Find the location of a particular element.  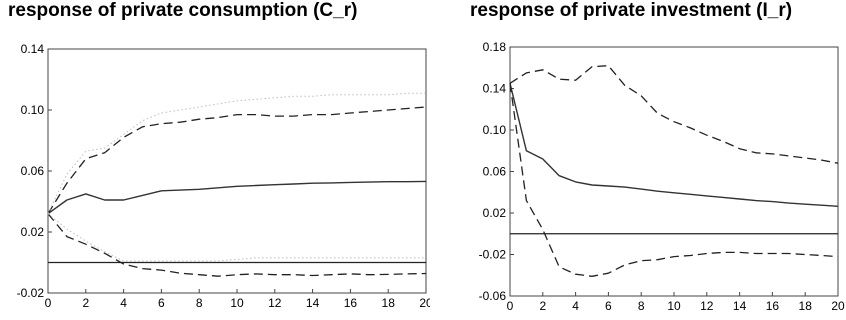

investment-chart-title: response of private investment (I_r) is located at coordinates (631, 10).